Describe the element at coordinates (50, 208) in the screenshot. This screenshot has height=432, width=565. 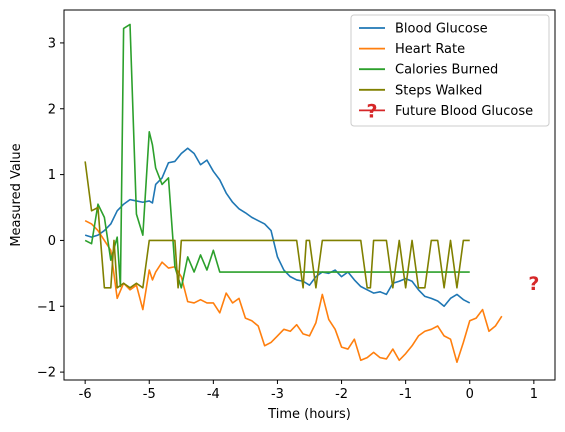
I see `y-axis-ticks: −2 −1 0 1 2 3` at that location.